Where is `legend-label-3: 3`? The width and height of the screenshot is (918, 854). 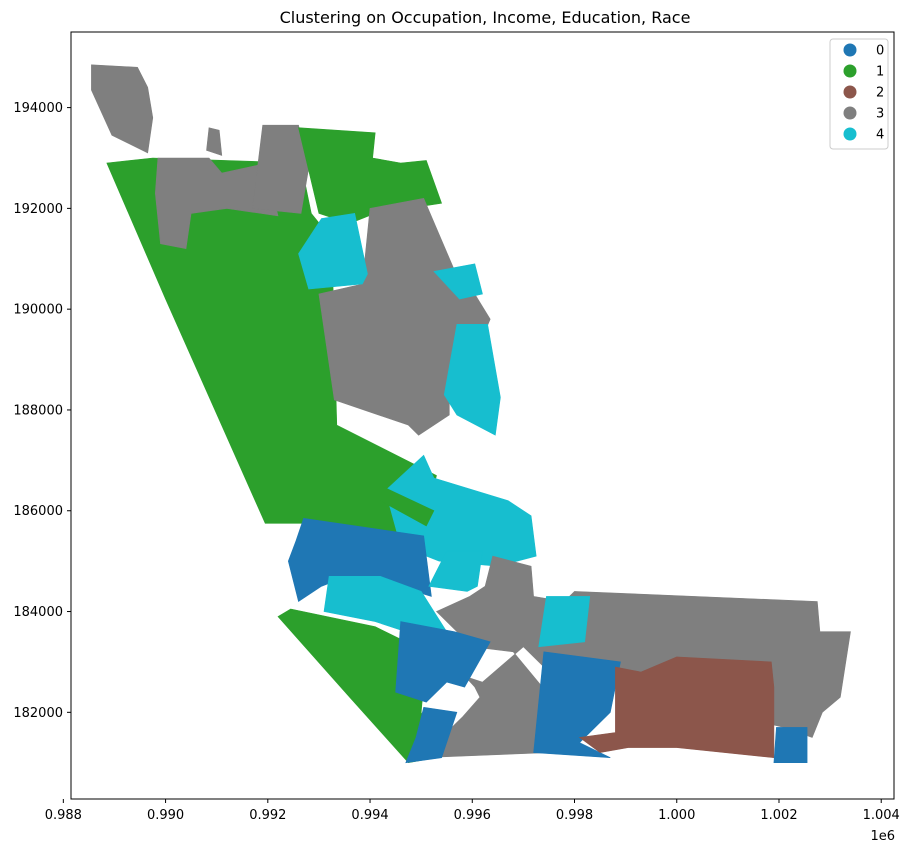
legend-label-3: 3 is located at coordinates (880, 114).